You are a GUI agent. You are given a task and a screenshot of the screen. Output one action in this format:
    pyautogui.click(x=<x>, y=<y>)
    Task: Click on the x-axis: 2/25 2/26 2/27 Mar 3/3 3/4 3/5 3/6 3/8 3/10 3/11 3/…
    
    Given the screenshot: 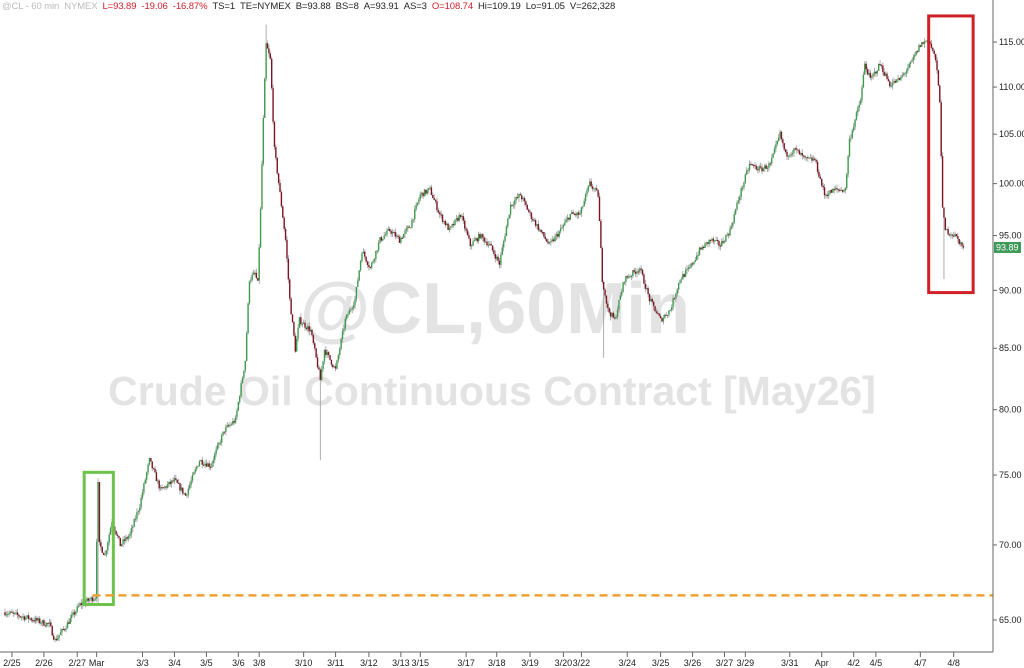 What is the action you would take?
    pyautogui.click(x=481, y=660)
    